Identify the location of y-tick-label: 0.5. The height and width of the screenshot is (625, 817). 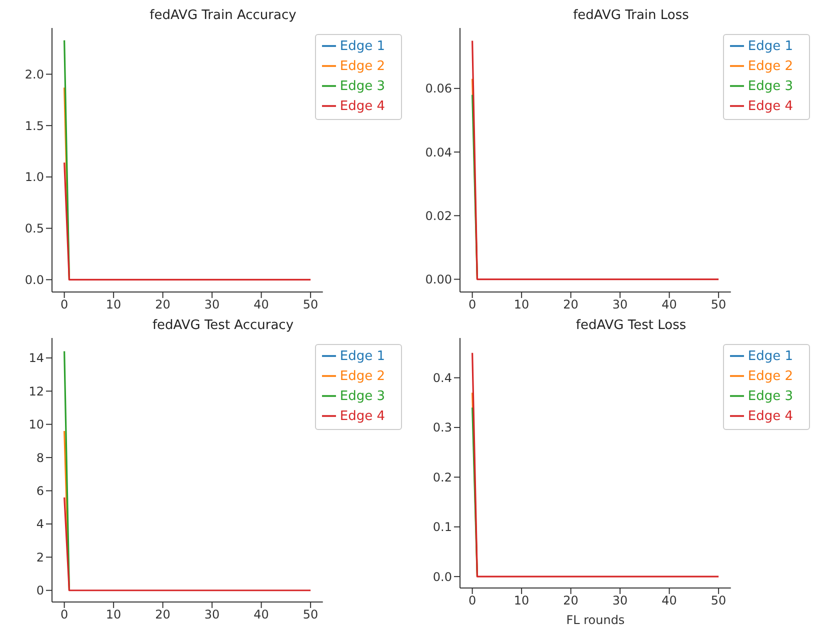
(34, 229).